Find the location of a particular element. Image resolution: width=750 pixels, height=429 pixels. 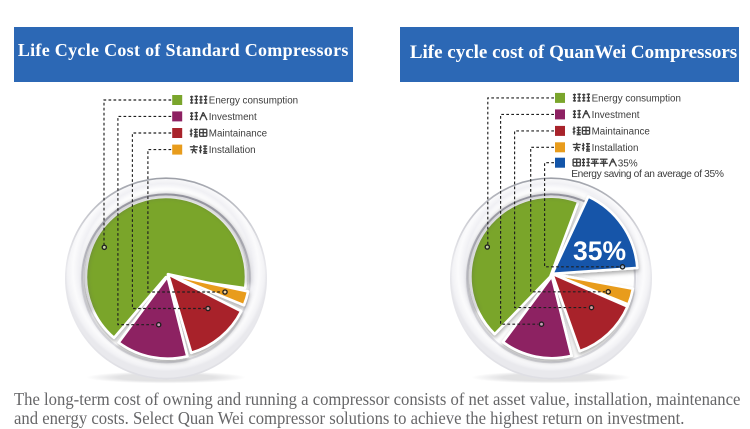

svg-text:Energy saving of an average of: Energy saving of an average of 35% is located at coordinates (647, 174).